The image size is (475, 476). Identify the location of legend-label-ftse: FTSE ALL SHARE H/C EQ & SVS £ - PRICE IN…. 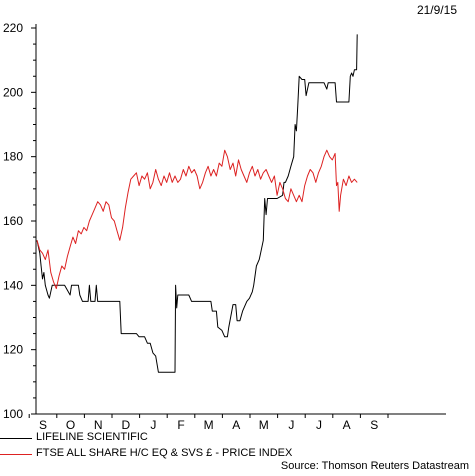
(164, 453).